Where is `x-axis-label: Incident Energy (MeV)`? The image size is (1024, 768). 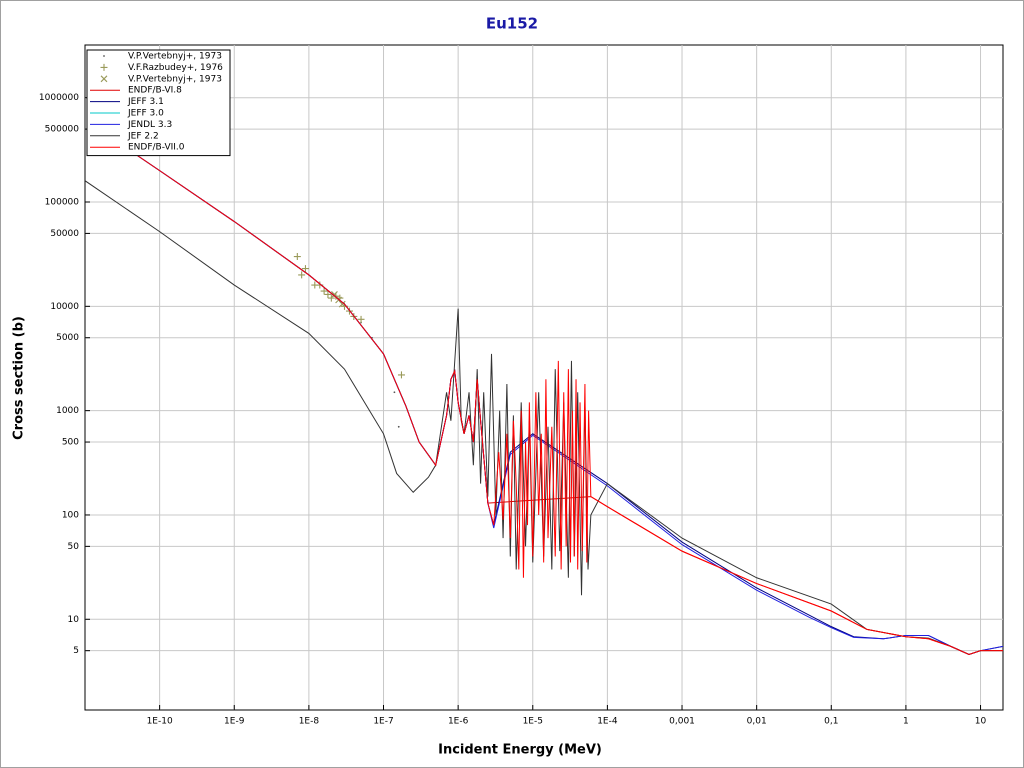
x-axis-label: Incident Energy (MeV) is located at coordinates (520, 750).